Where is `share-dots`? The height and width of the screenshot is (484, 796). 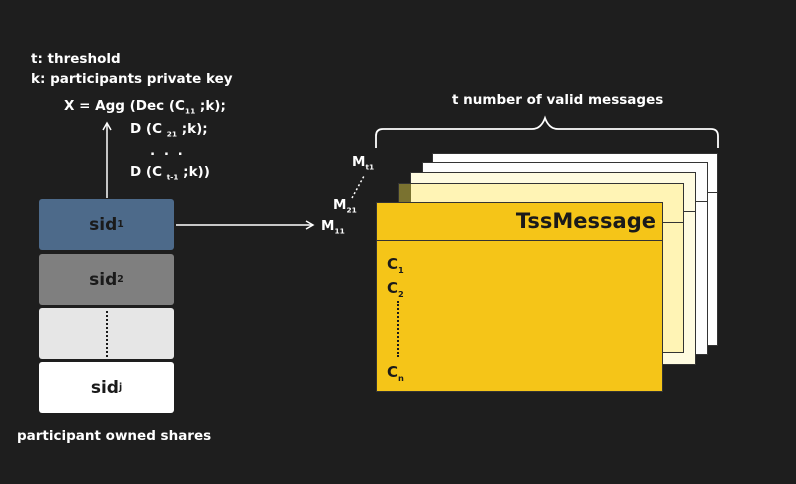 share-dots is located at coordinates (106, 333).